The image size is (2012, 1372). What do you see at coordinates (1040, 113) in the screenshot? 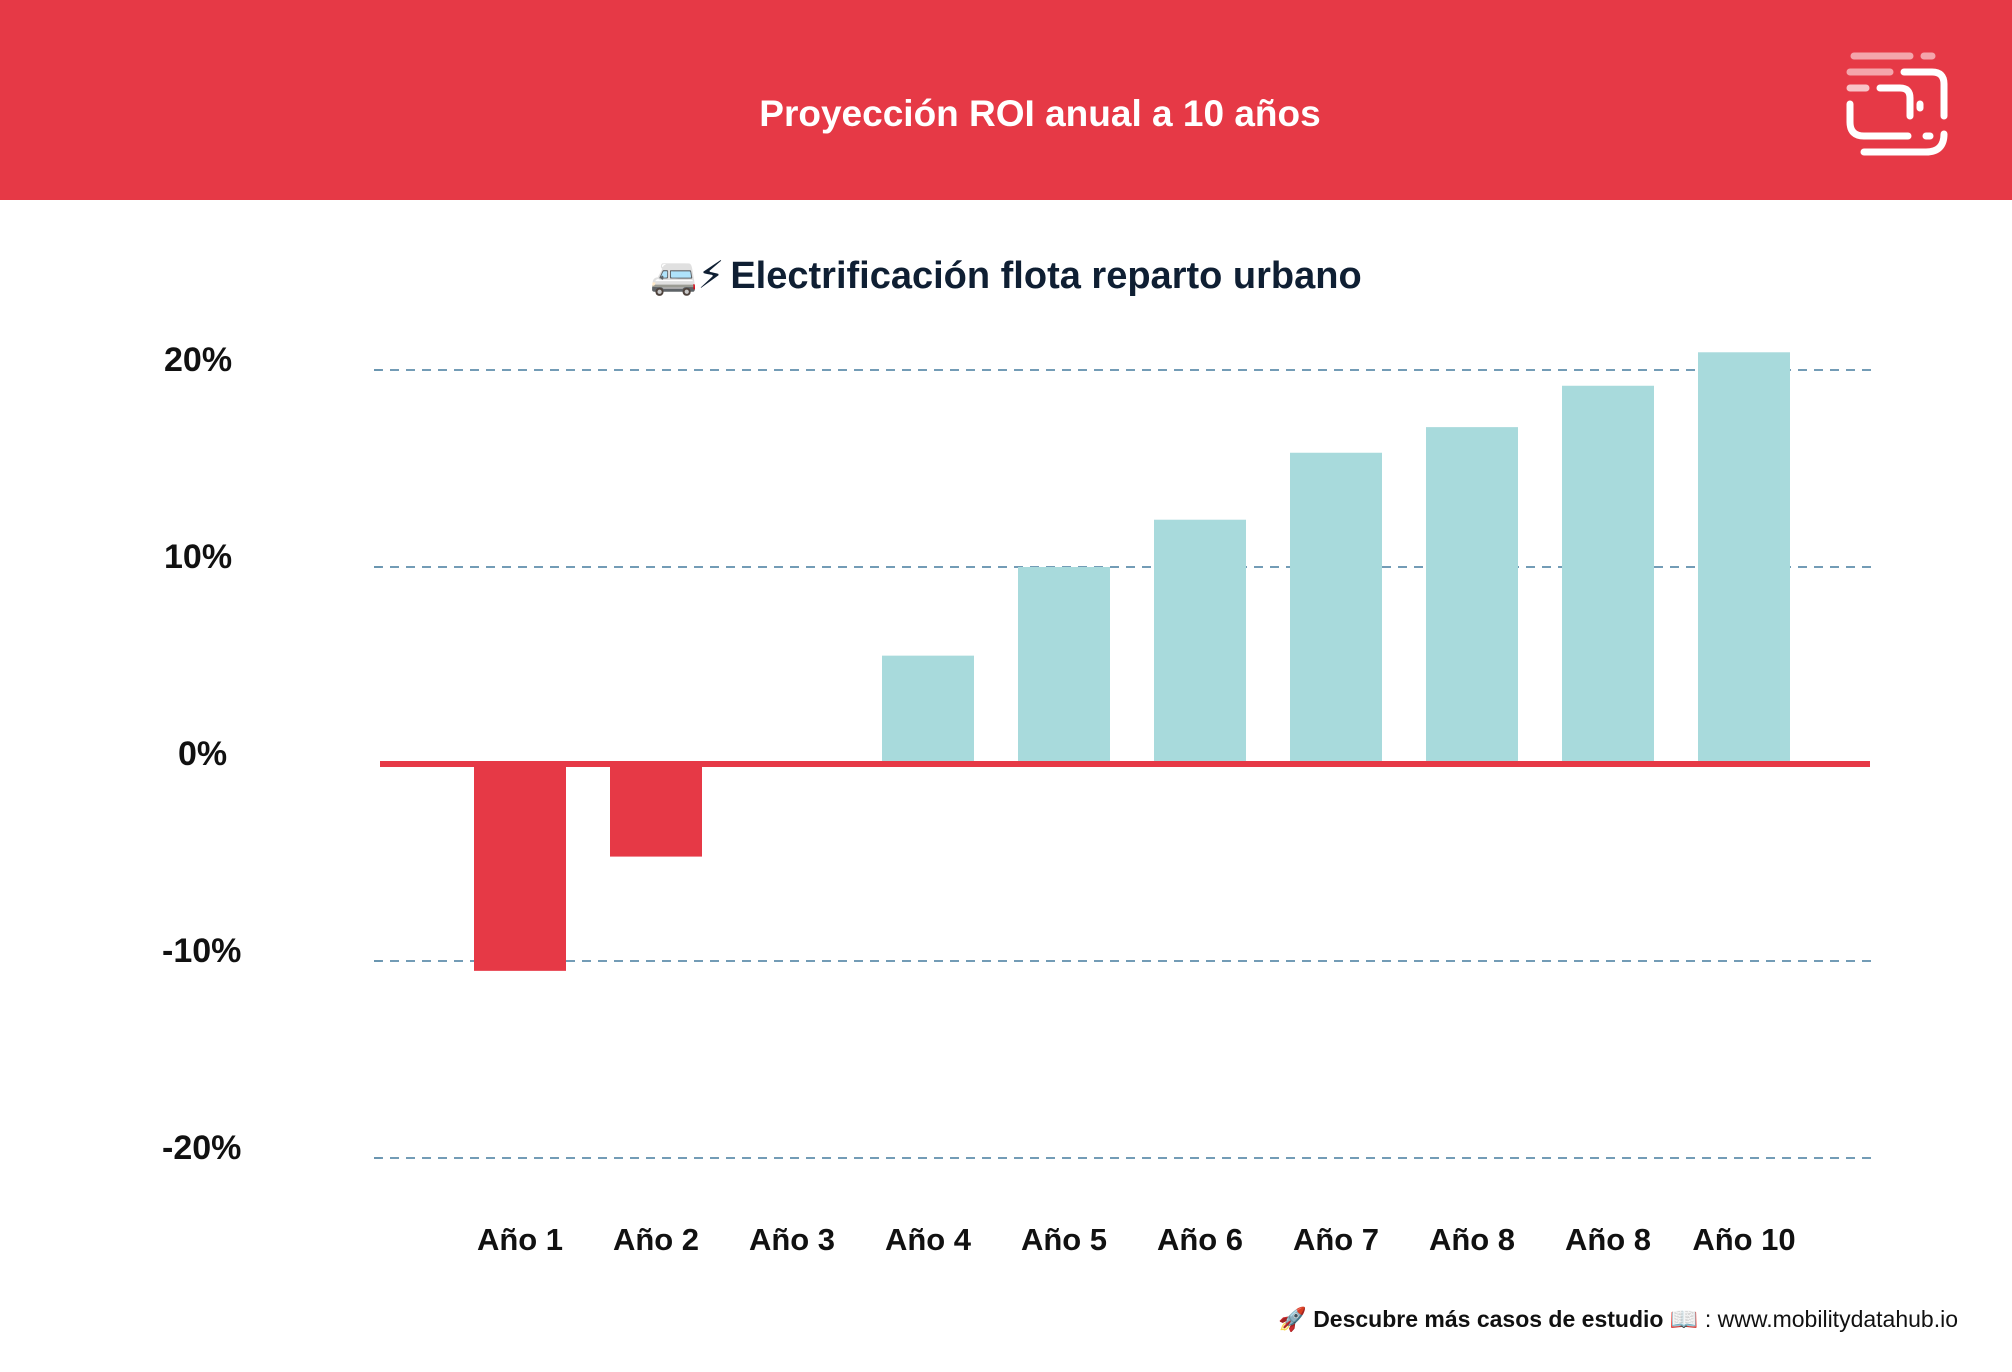
I see `header-title: Proyección ROI anual a 10 años` at bounding box center [1040, 113].